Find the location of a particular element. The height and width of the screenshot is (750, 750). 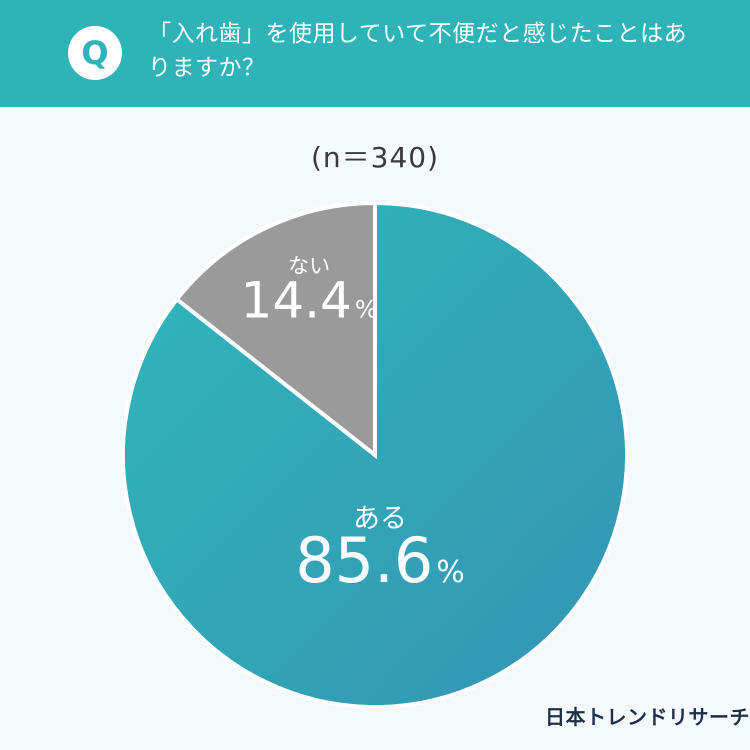

pie-slice-no is located at coordinates (275, 330).